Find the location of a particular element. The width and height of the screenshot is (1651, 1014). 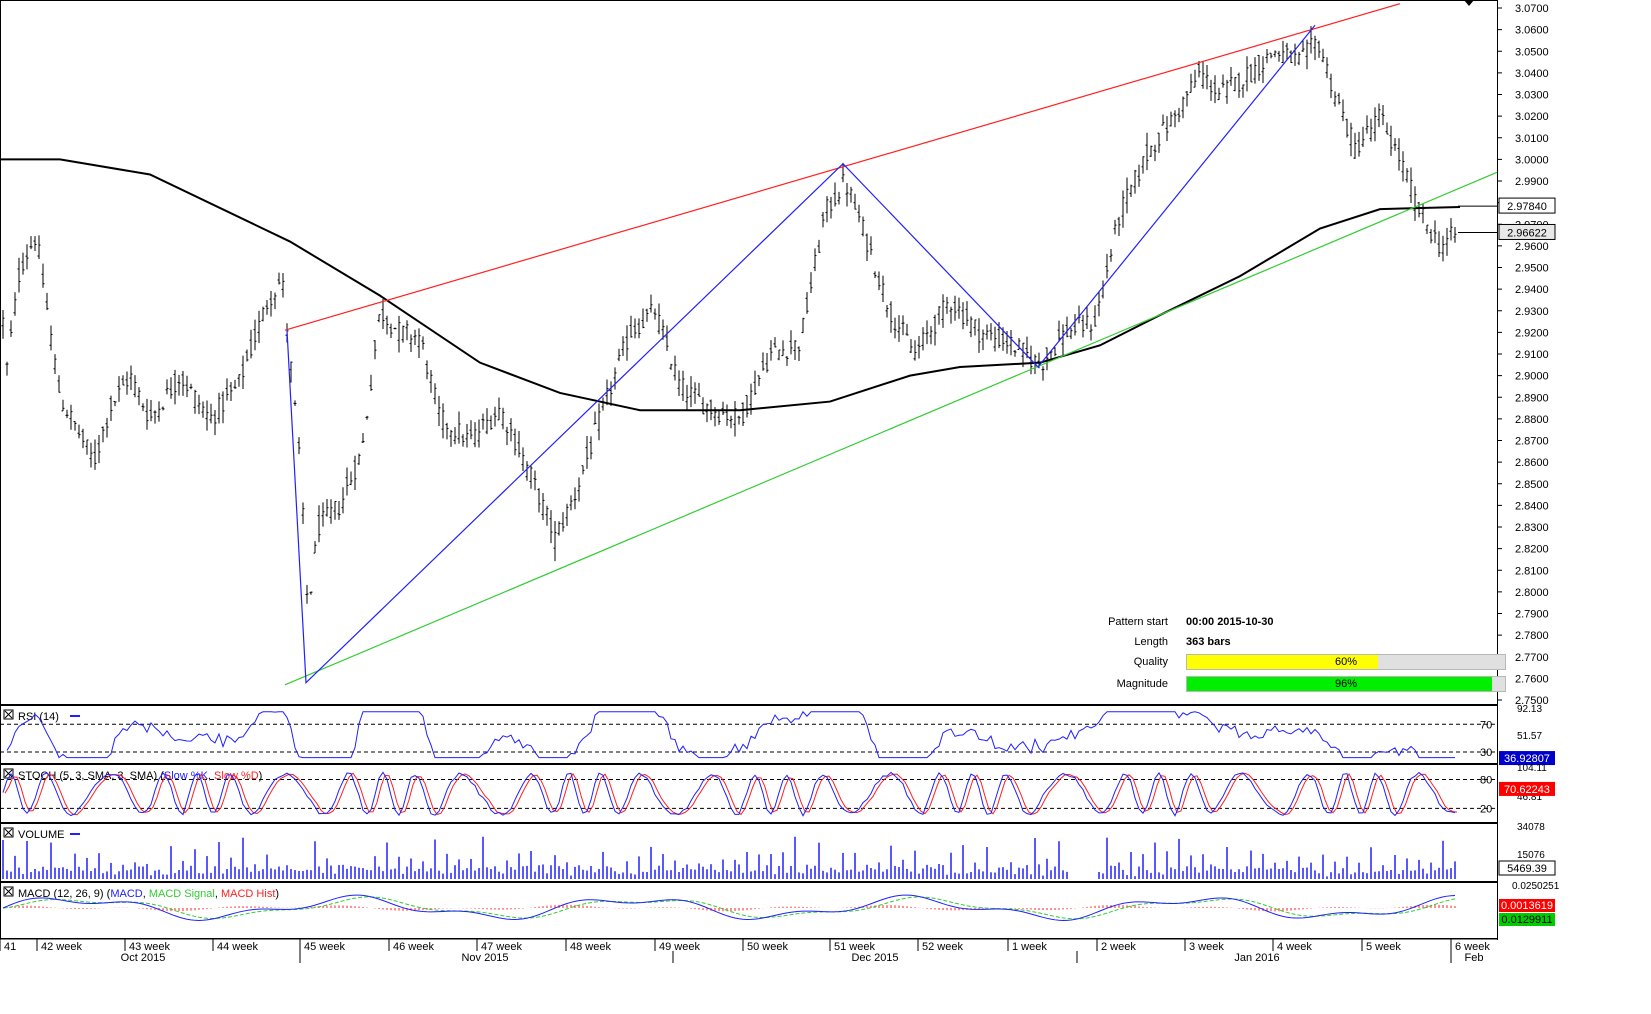

volume-title: VOLUME is located at coordinates (41, 835).